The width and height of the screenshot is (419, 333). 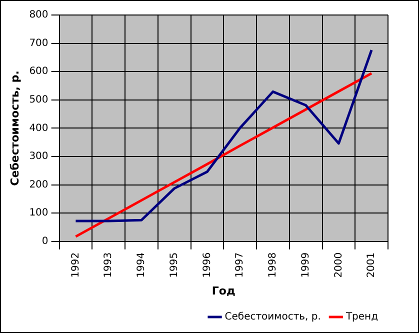 I want to click on x-tick-label: 1995, so click(x=174, y=265).